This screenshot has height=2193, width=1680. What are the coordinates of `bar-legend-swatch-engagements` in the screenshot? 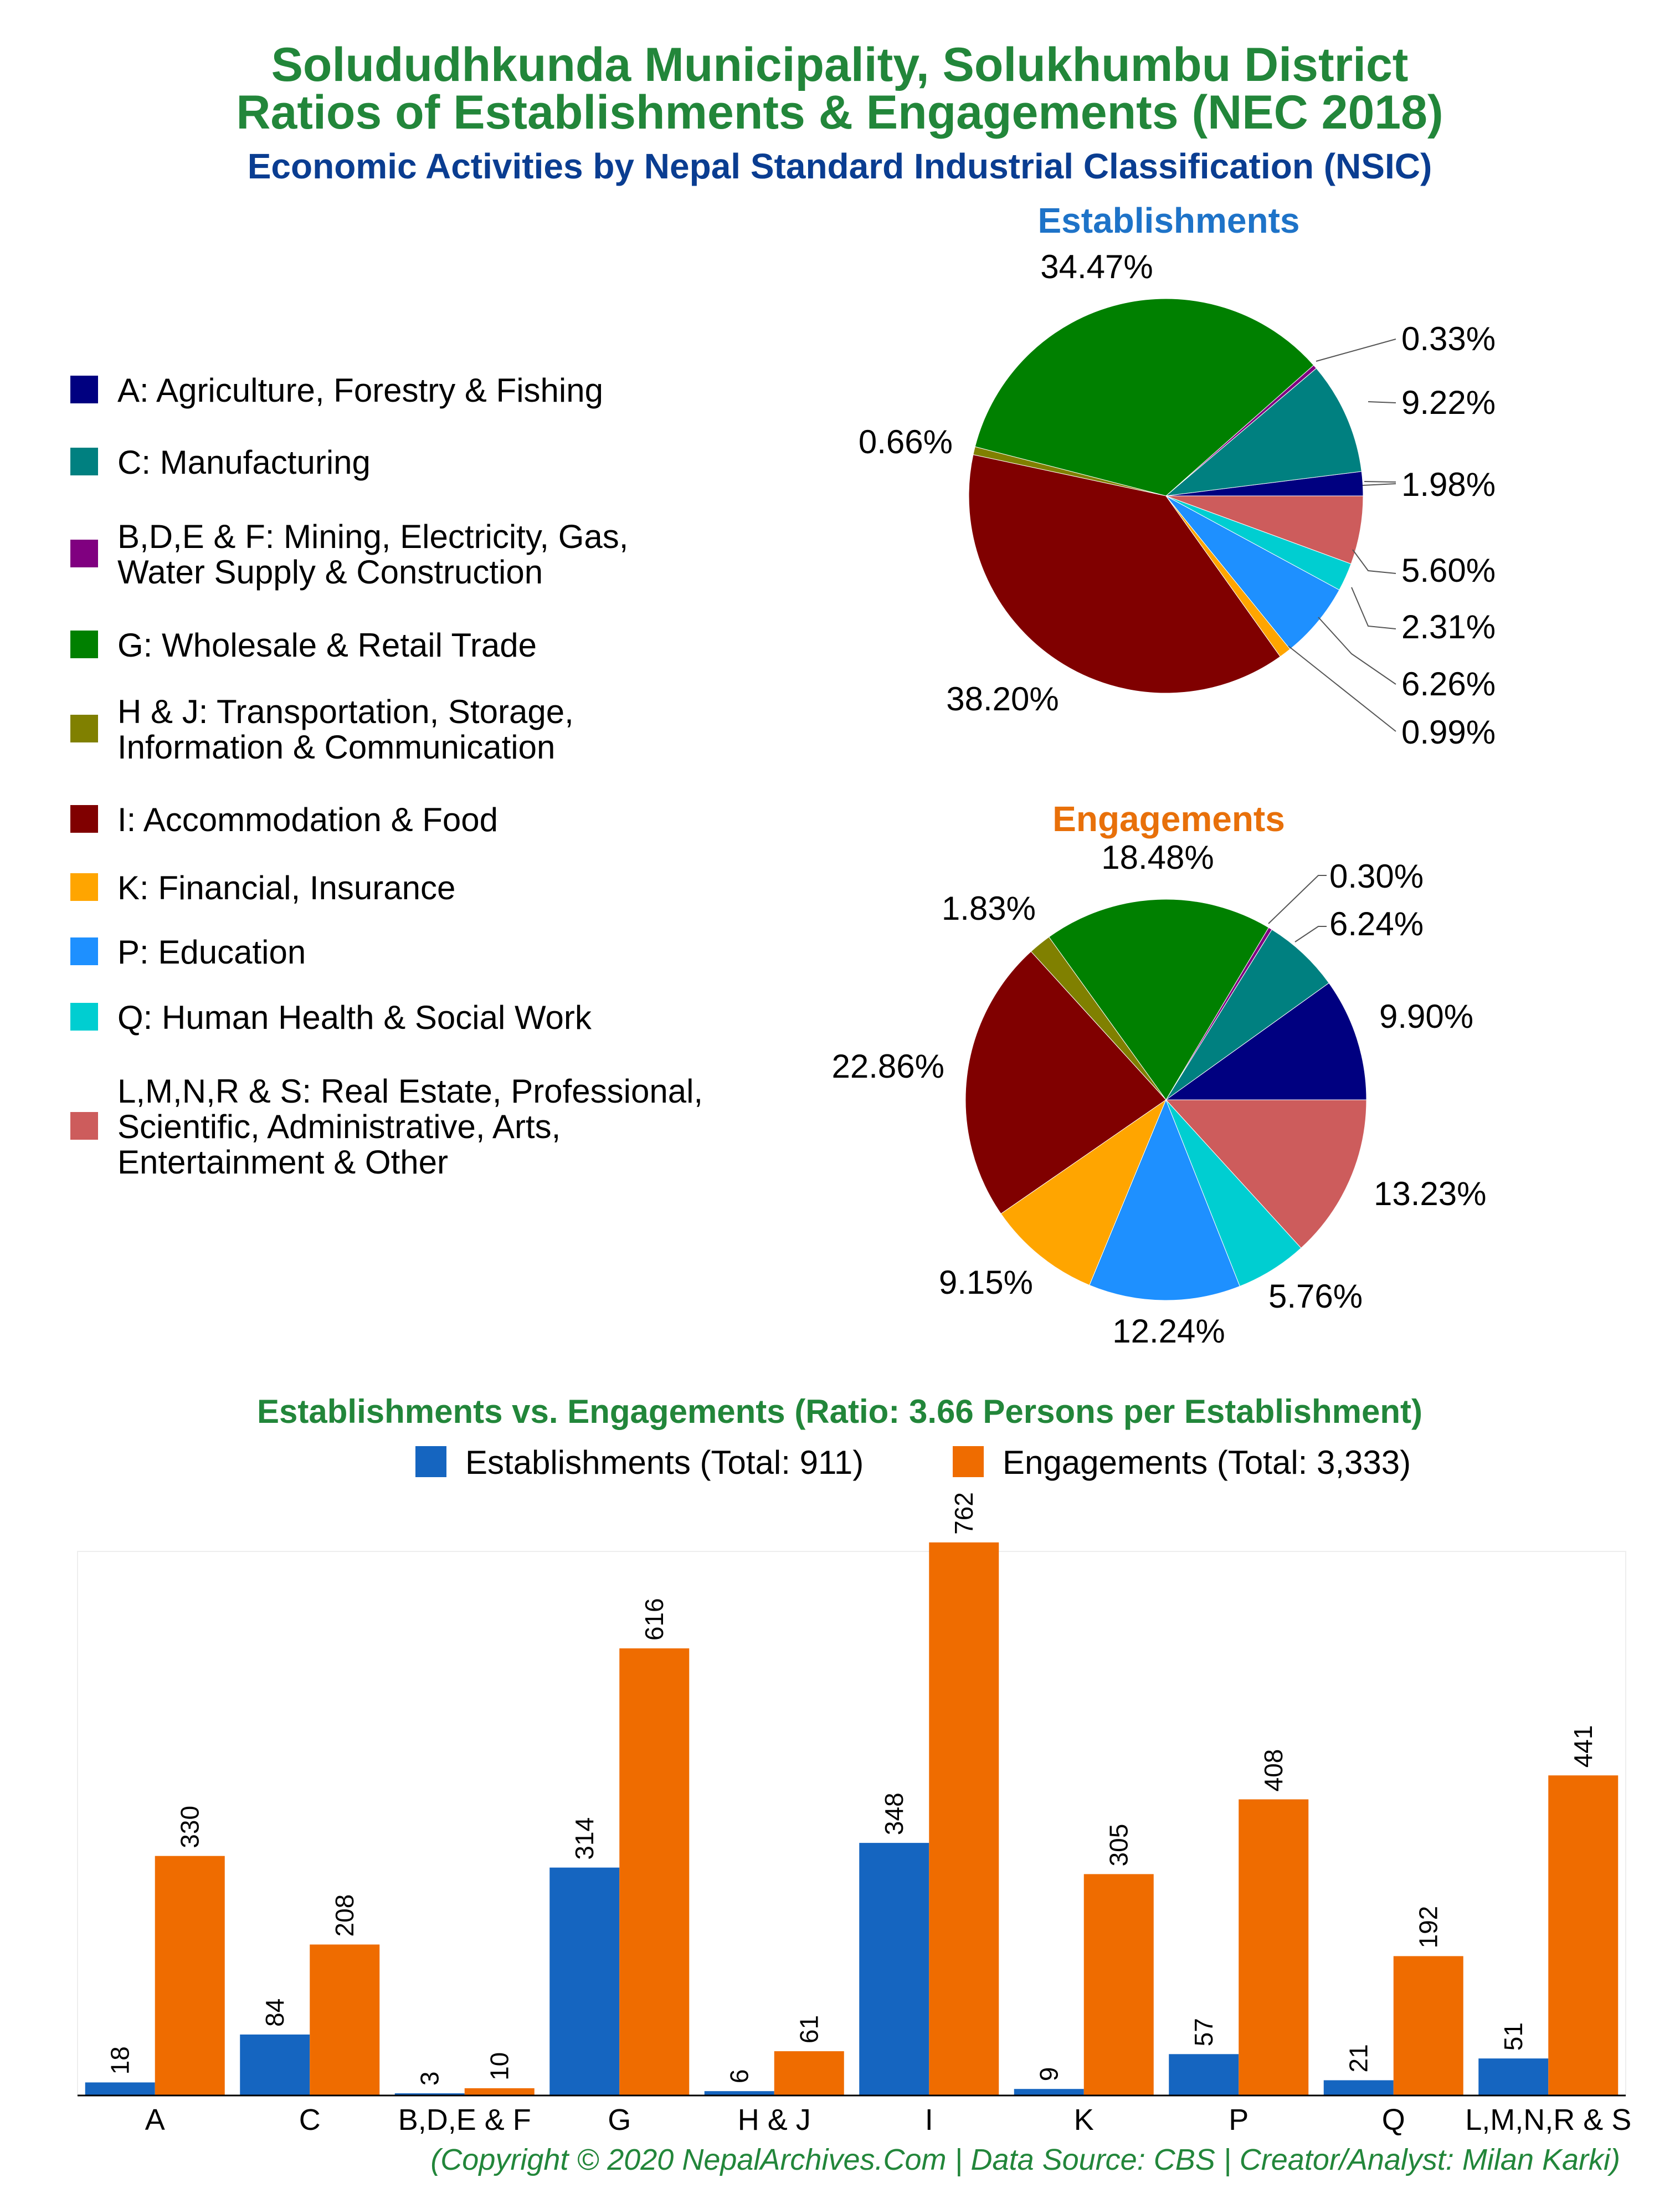 It's located at (968, 1461).